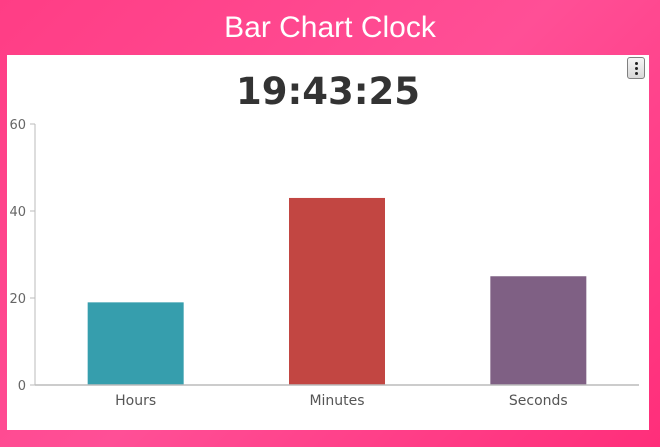  What do you see at coordinates (328, 91) in the screenshot?
I see `clock-time-title: 19:43:25` at bounding box center [328, 91].